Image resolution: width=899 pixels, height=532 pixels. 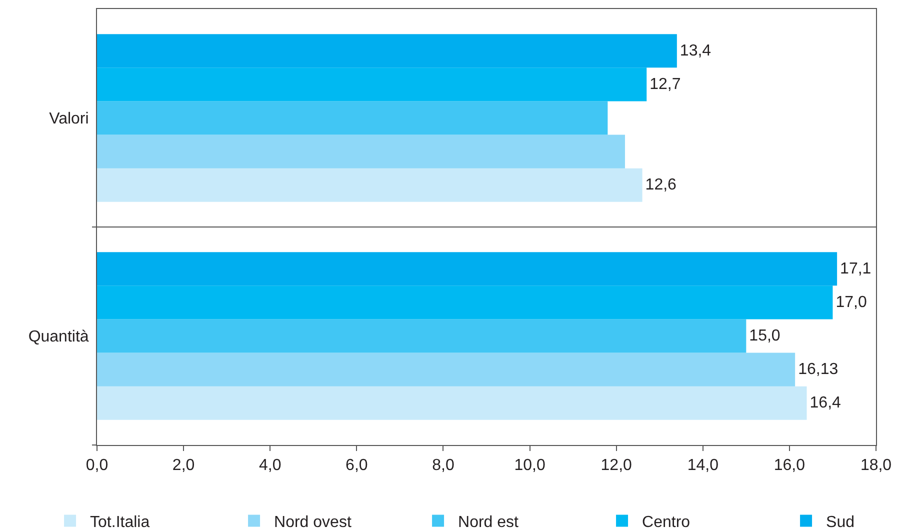 What do you see at coordinates (616, 465) in the screenshot?
I see `x-tick-label: 12,0` at bounding box center [616, 465].